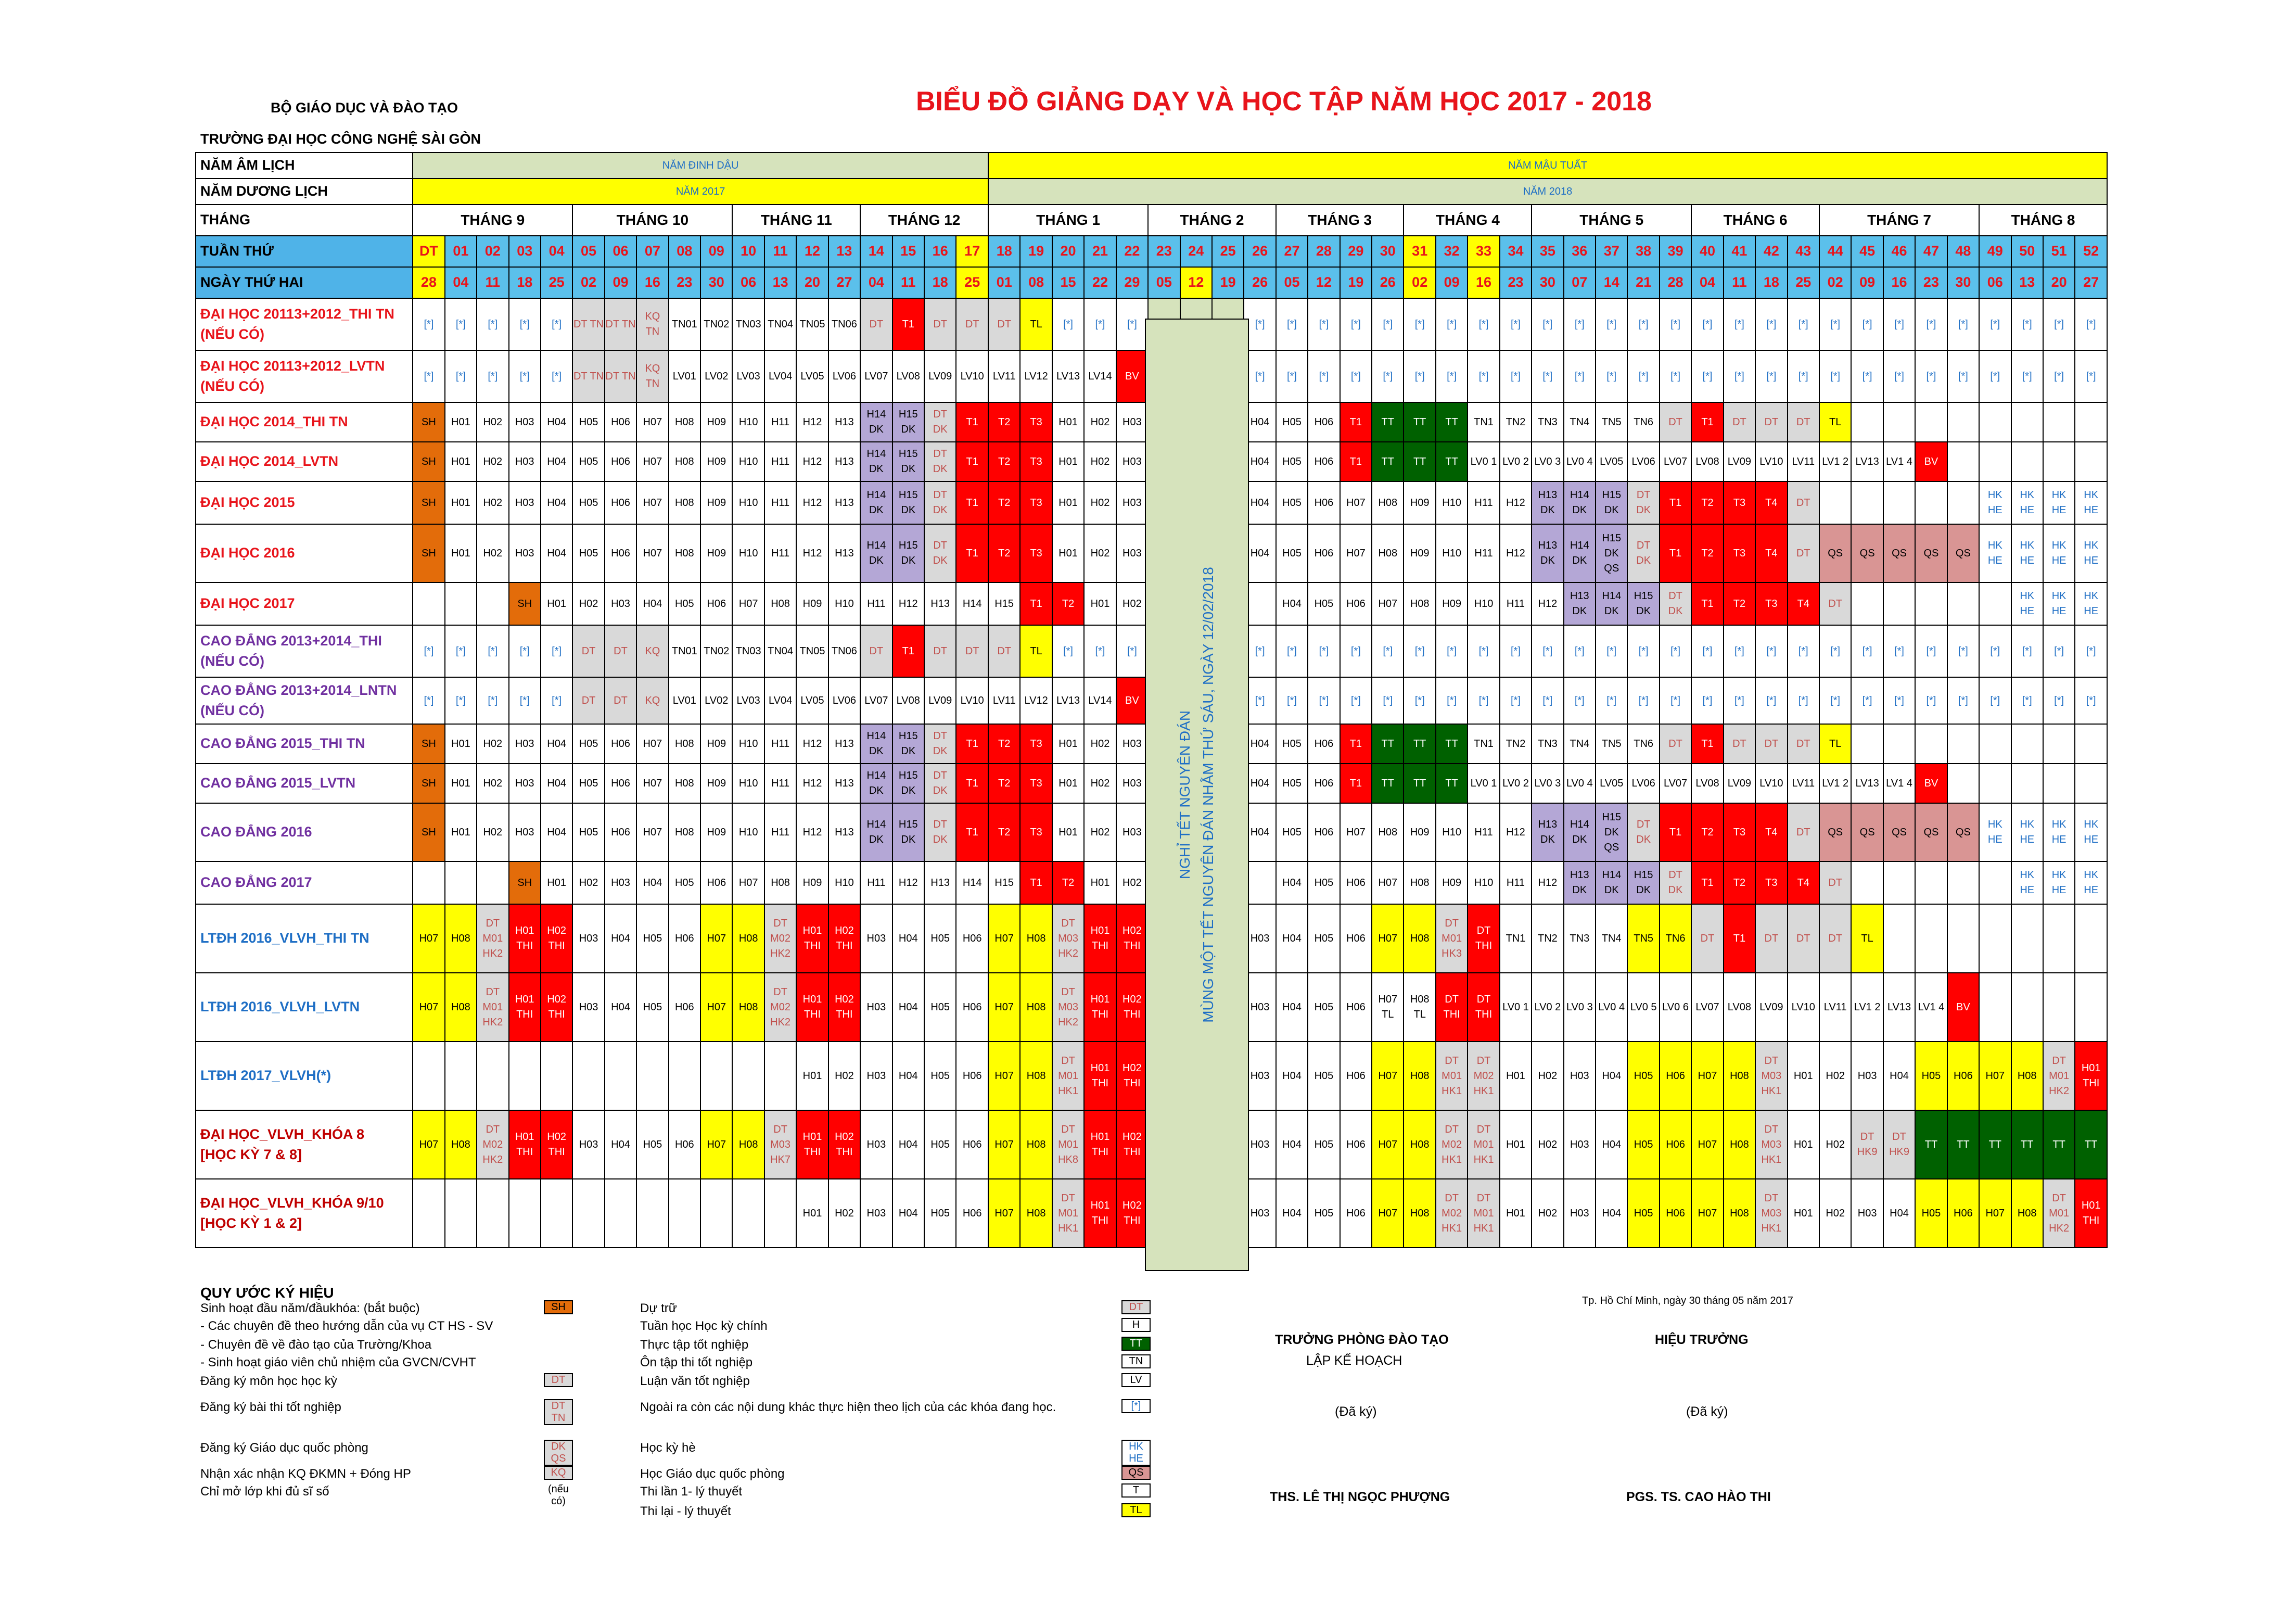 This screenshot has width=2296, height=1624. What do you see at coordinates (717, 283) in the screenshot?
I see `monday-date: 30` at bounding box center [717, 283].